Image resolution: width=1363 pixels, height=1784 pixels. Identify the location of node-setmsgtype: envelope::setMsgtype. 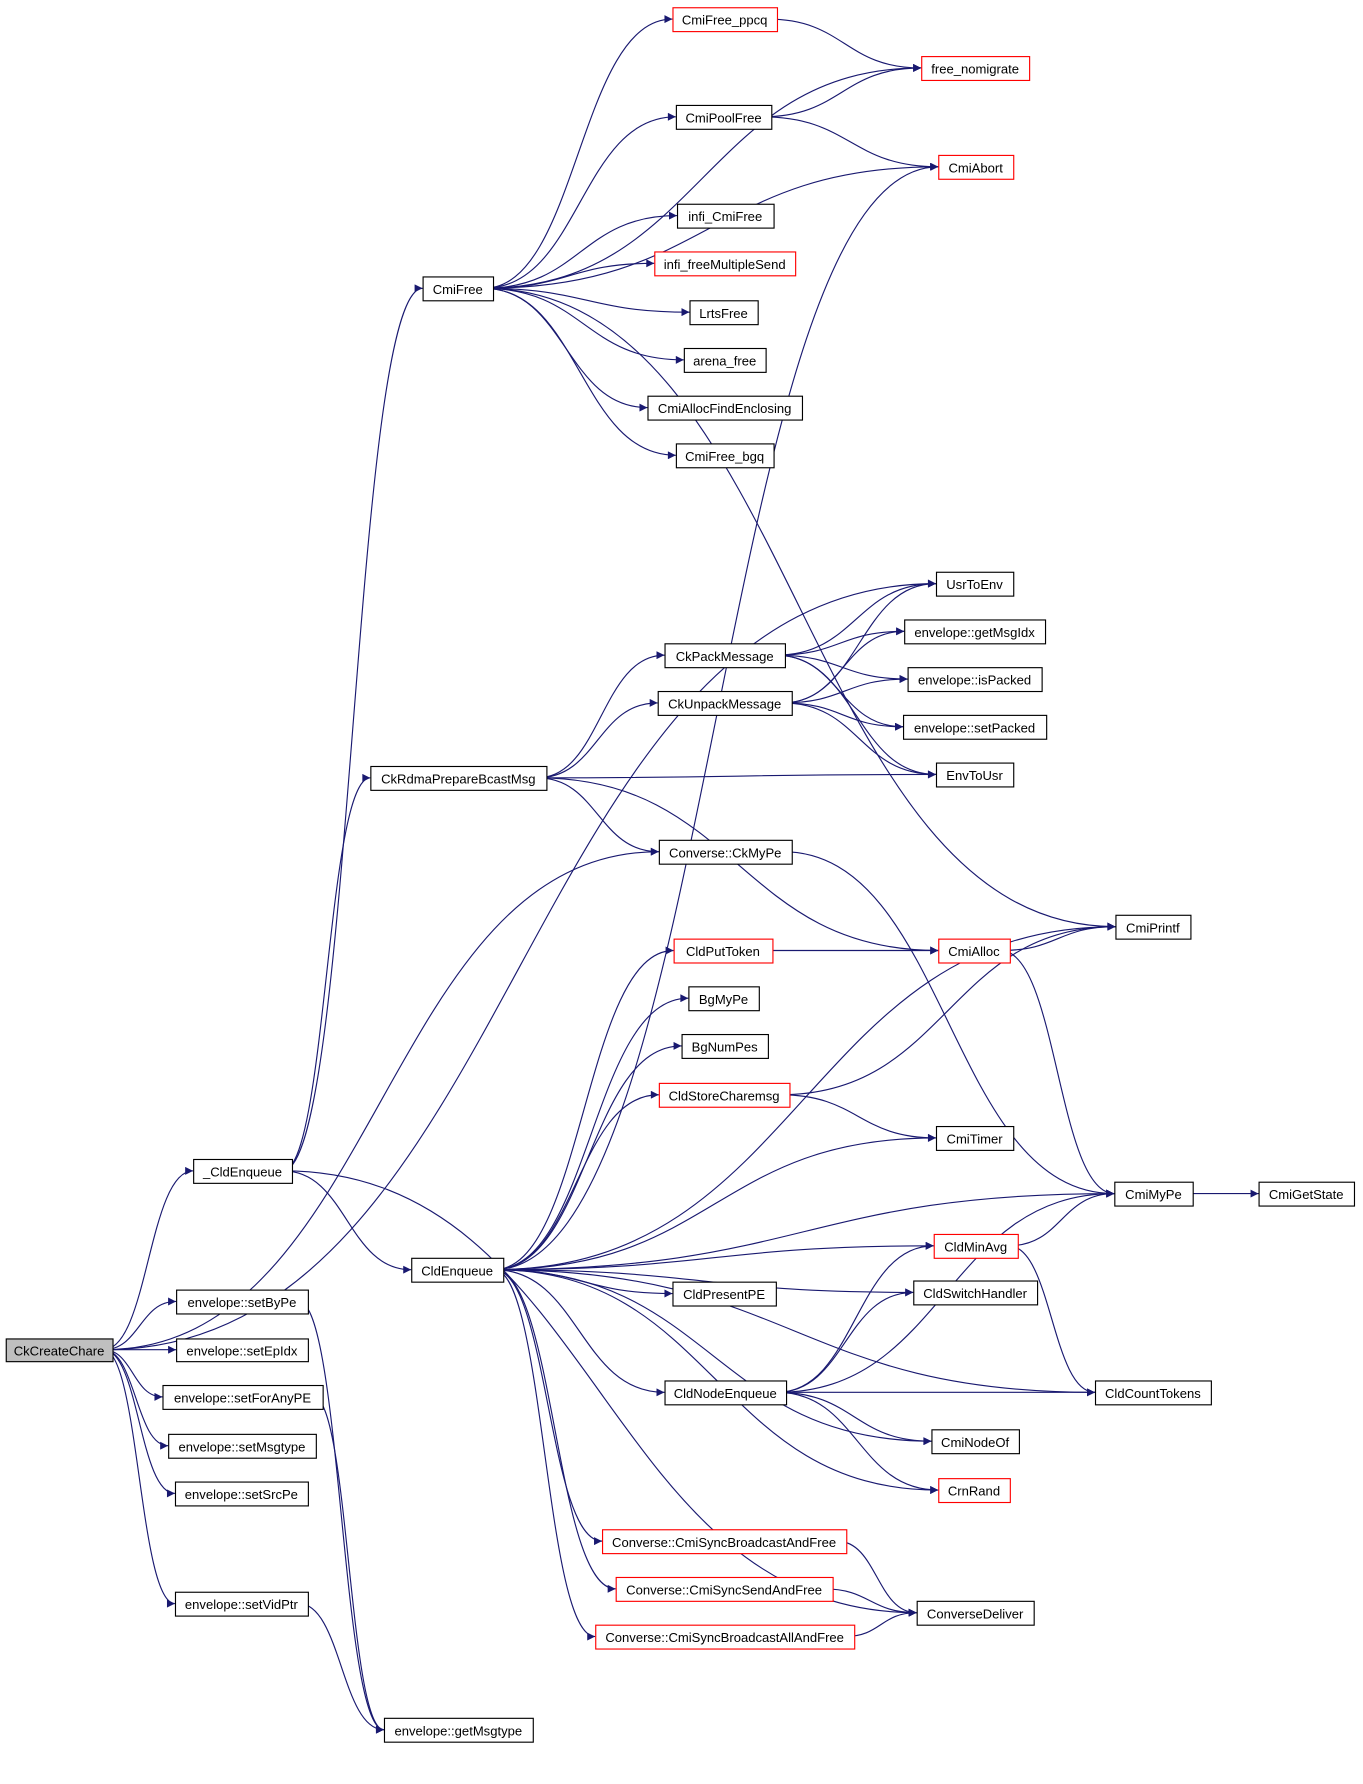
(242, 1446).